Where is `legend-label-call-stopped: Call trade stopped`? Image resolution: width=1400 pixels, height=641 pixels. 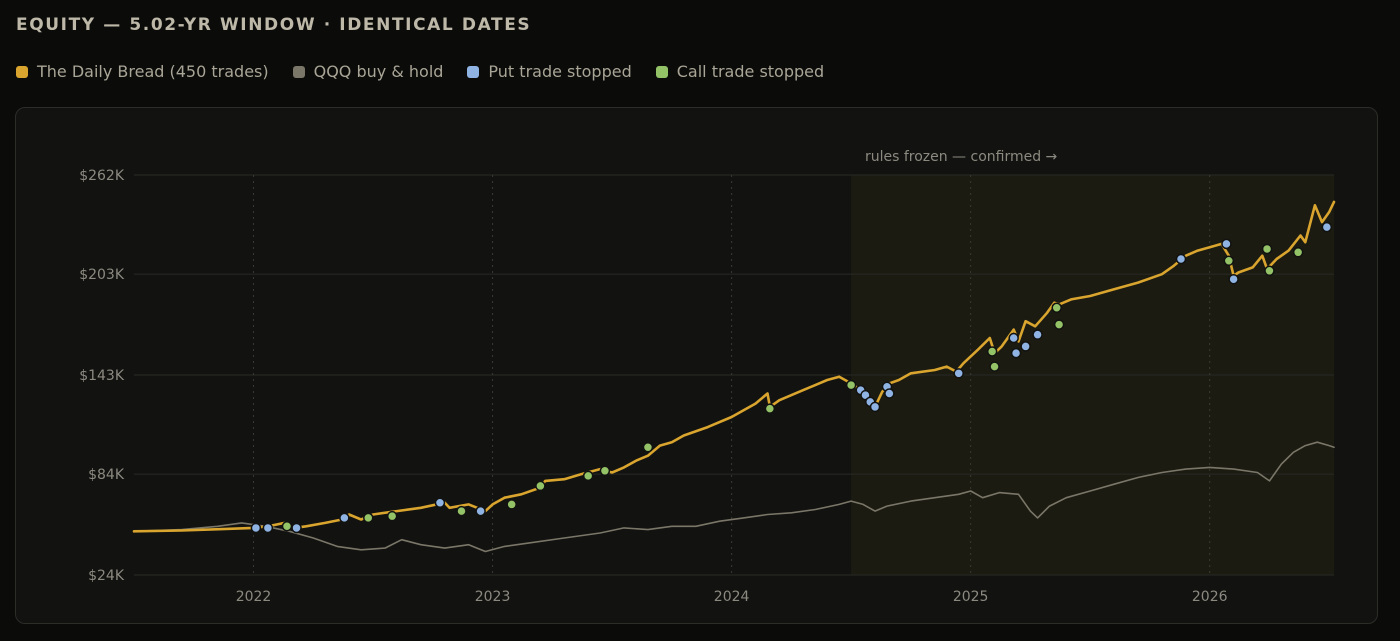 legend-label-call-stopped: Call trade stopped is located at coordinates (750, 71).